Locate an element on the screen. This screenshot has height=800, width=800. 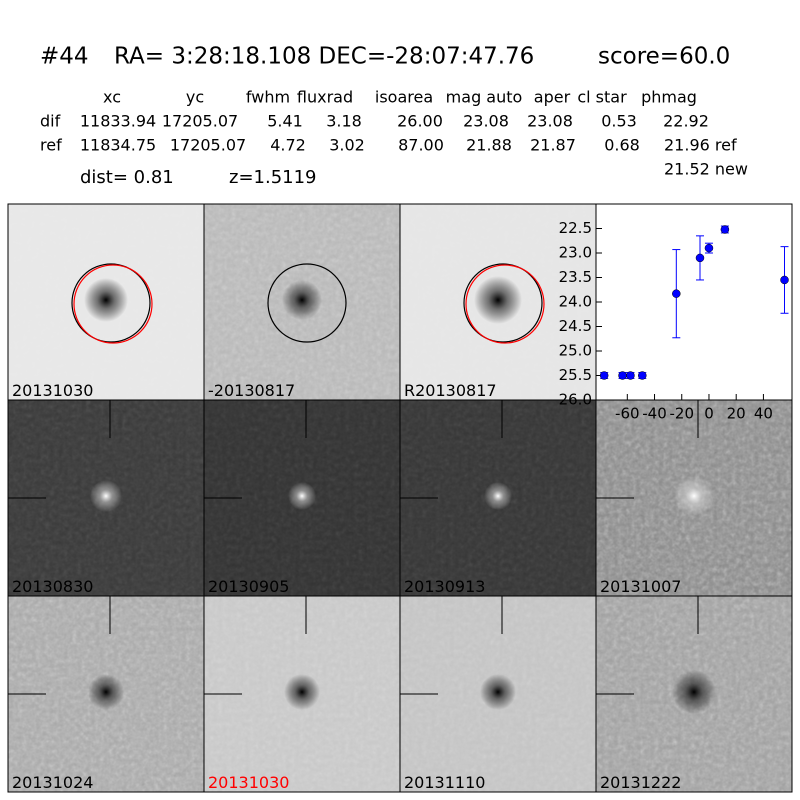
cell: 26.00 is located at coordinates (420, 121).